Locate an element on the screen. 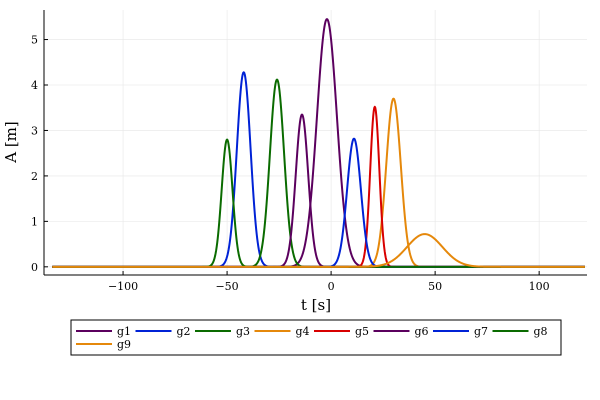 This screenshot has width=600, height=400. y-tick-label: 3 is located at coordinates (34, 130).